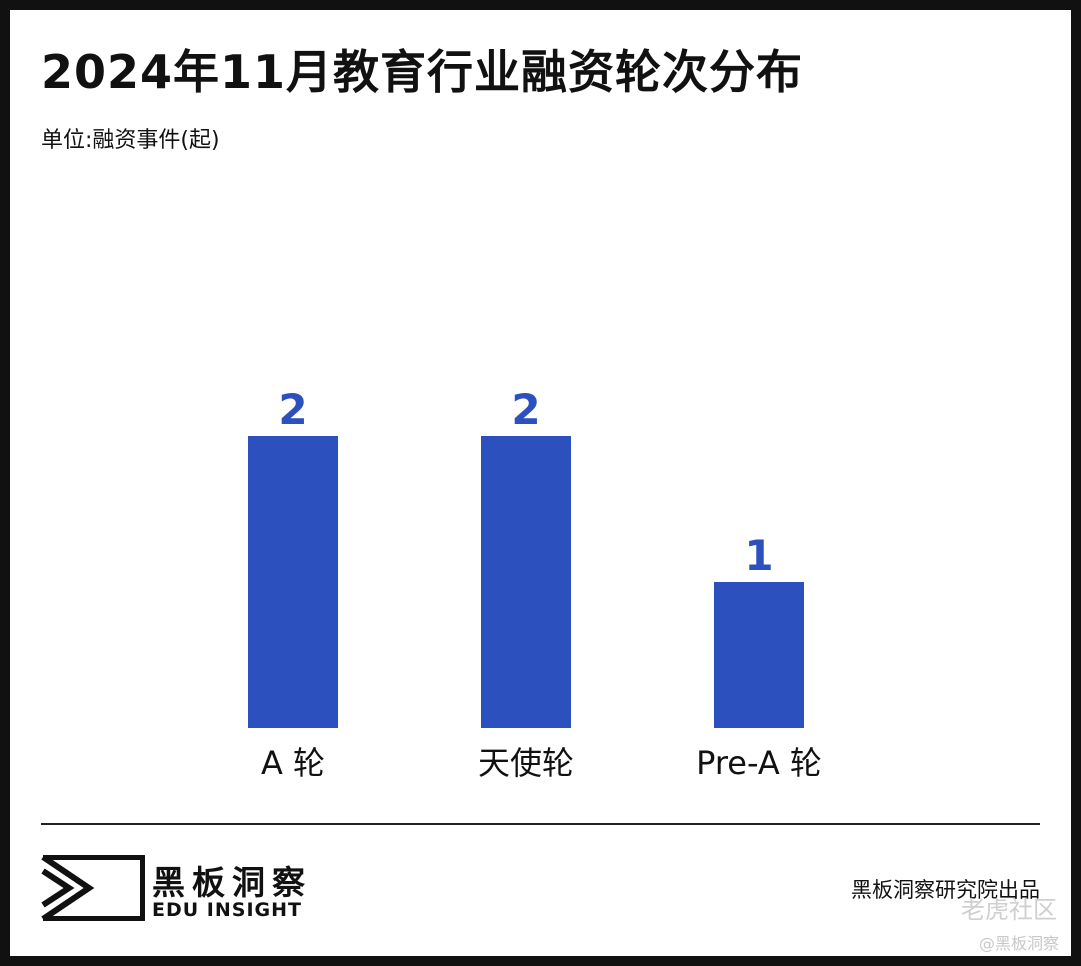 This screenshot has height=966, width=1081. Describe the element at coordinates (227, 910) in the screenshot. I see `brand-name-en: EDU INSIGHT` at that location.